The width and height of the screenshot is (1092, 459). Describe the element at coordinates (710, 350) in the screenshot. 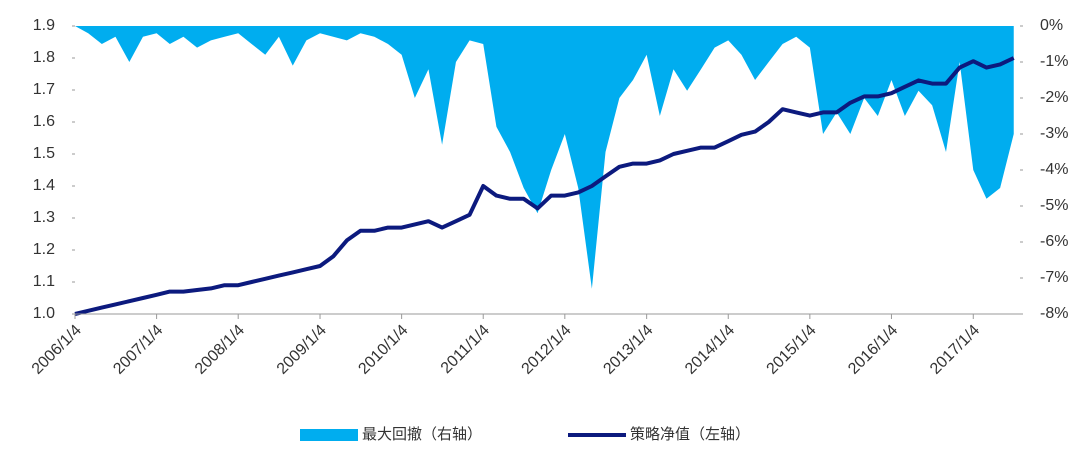

I see `x-tick-label: 2014/1/4` at that location.